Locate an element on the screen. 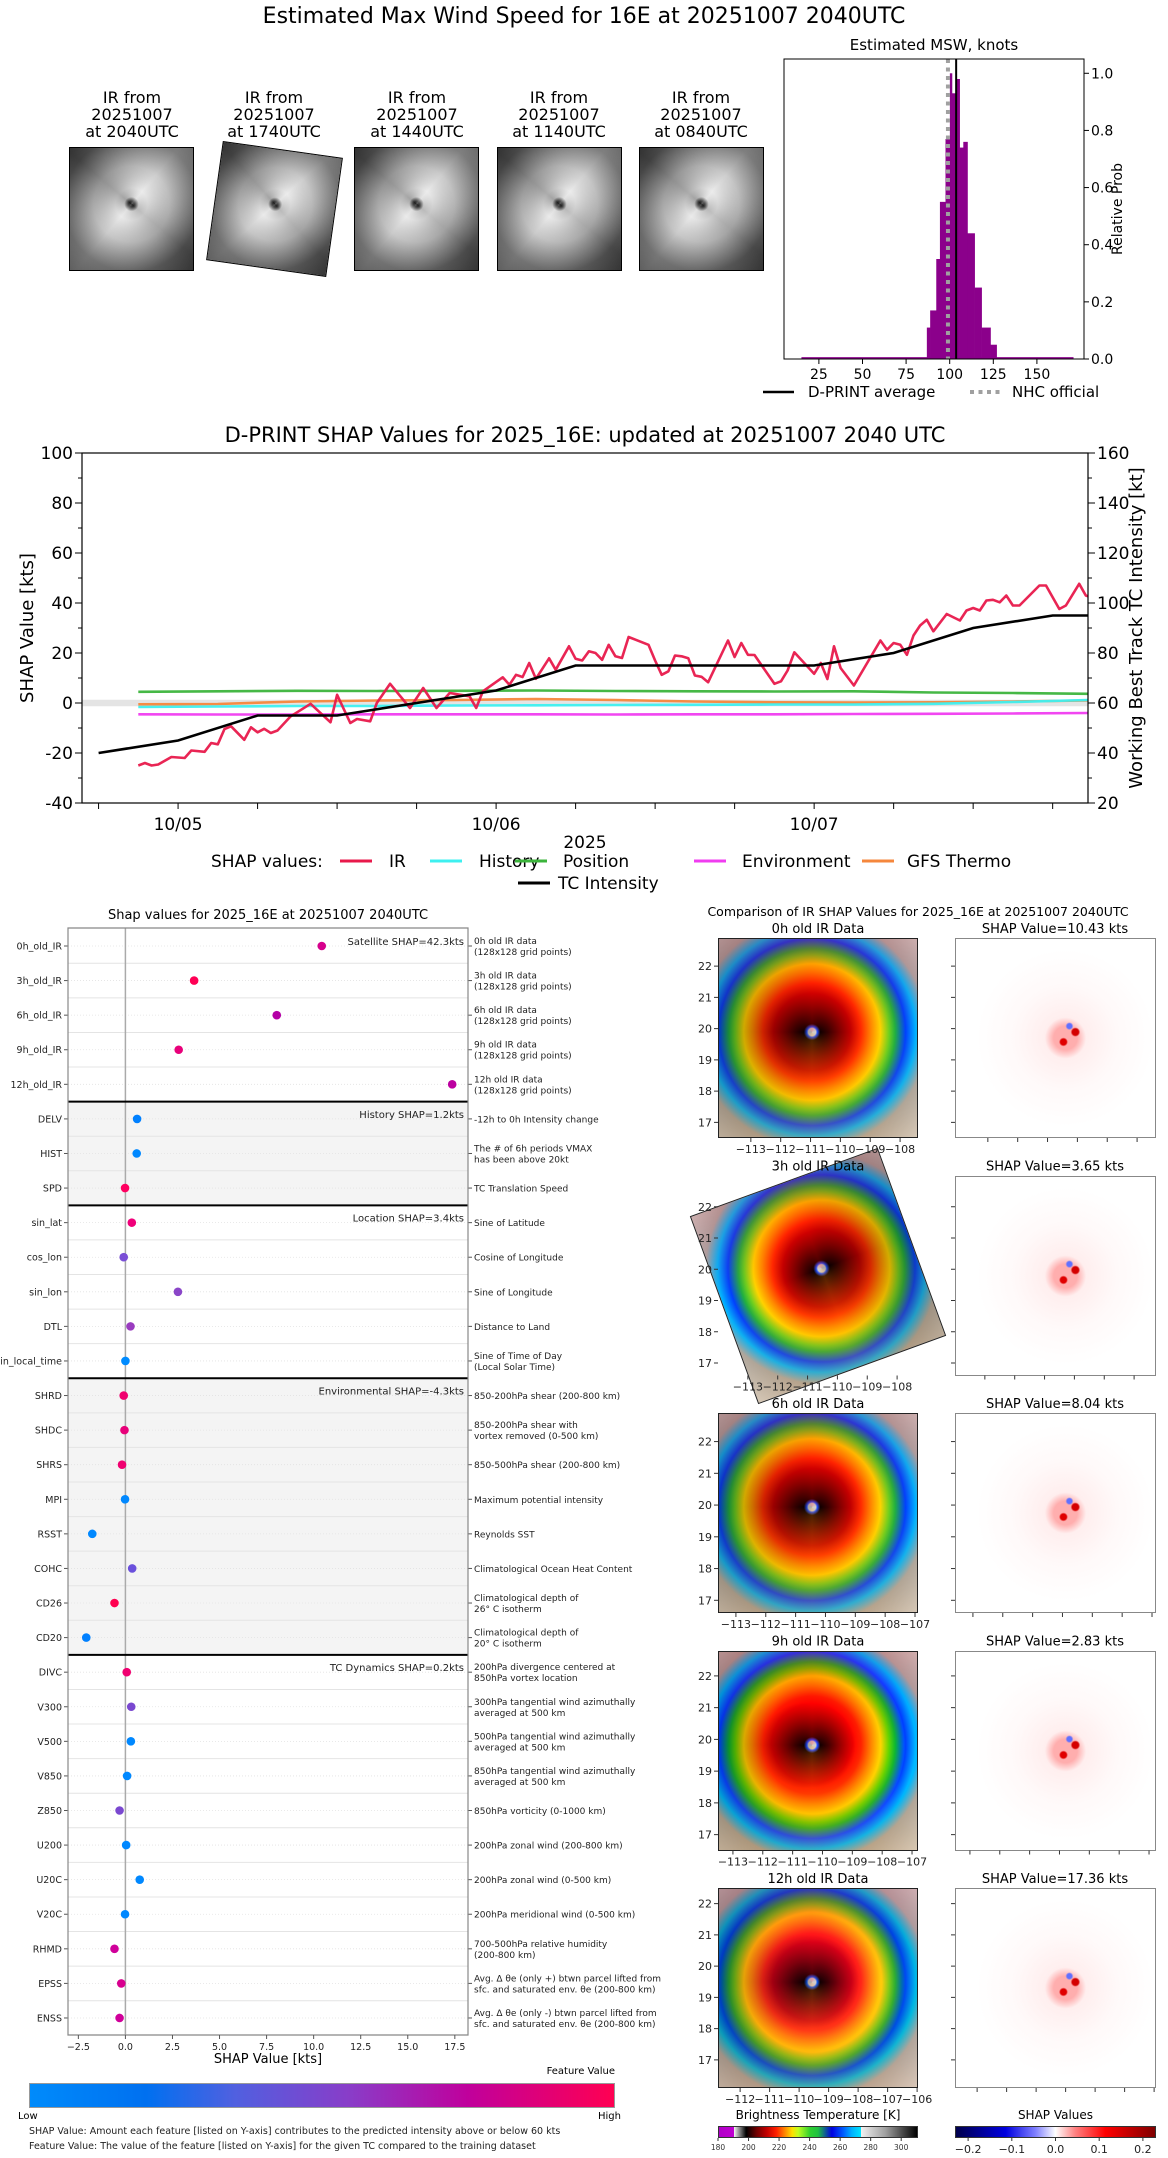  bt-colorbar-tick-label: 300 is located at coordinates (901, 2147).